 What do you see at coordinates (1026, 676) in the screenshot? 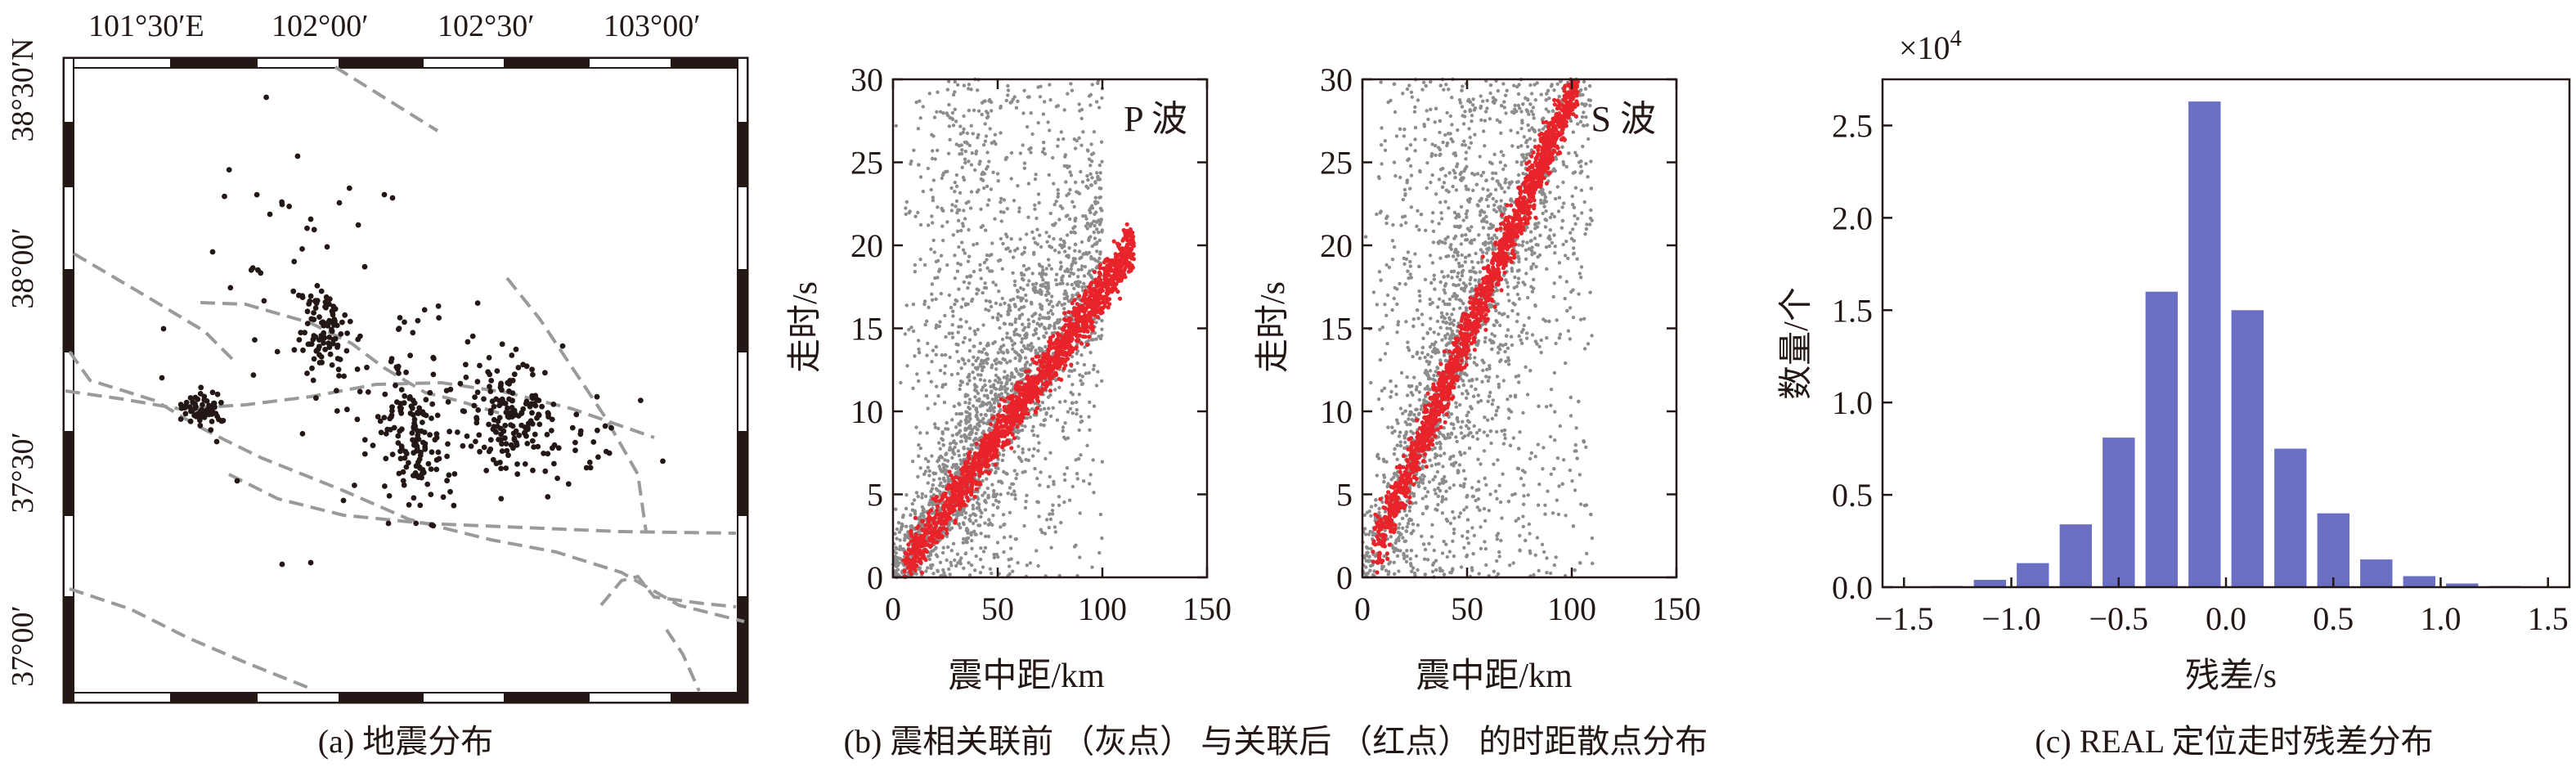
I see `p-xlabel: 震中距/km` at bounding box center [1026, 676].